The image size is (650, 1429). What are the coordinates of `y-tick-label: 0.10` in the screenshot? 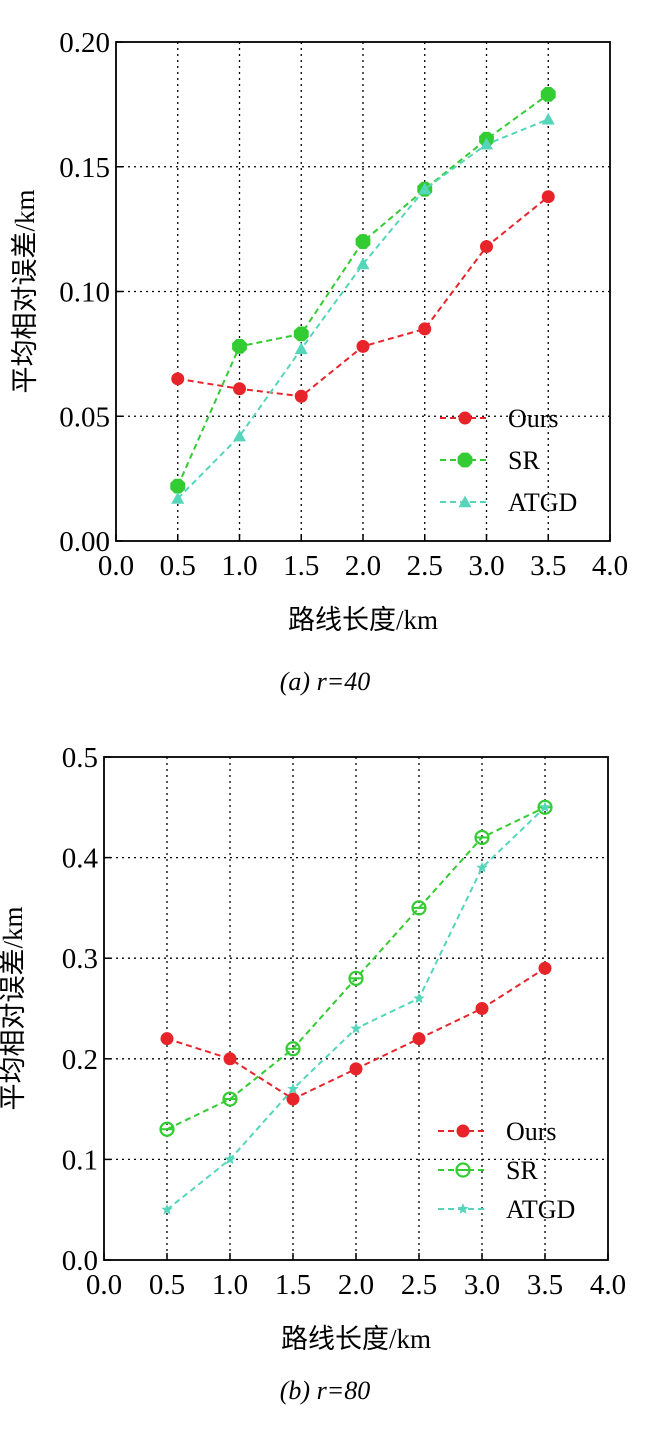 It's located at (84, 293).